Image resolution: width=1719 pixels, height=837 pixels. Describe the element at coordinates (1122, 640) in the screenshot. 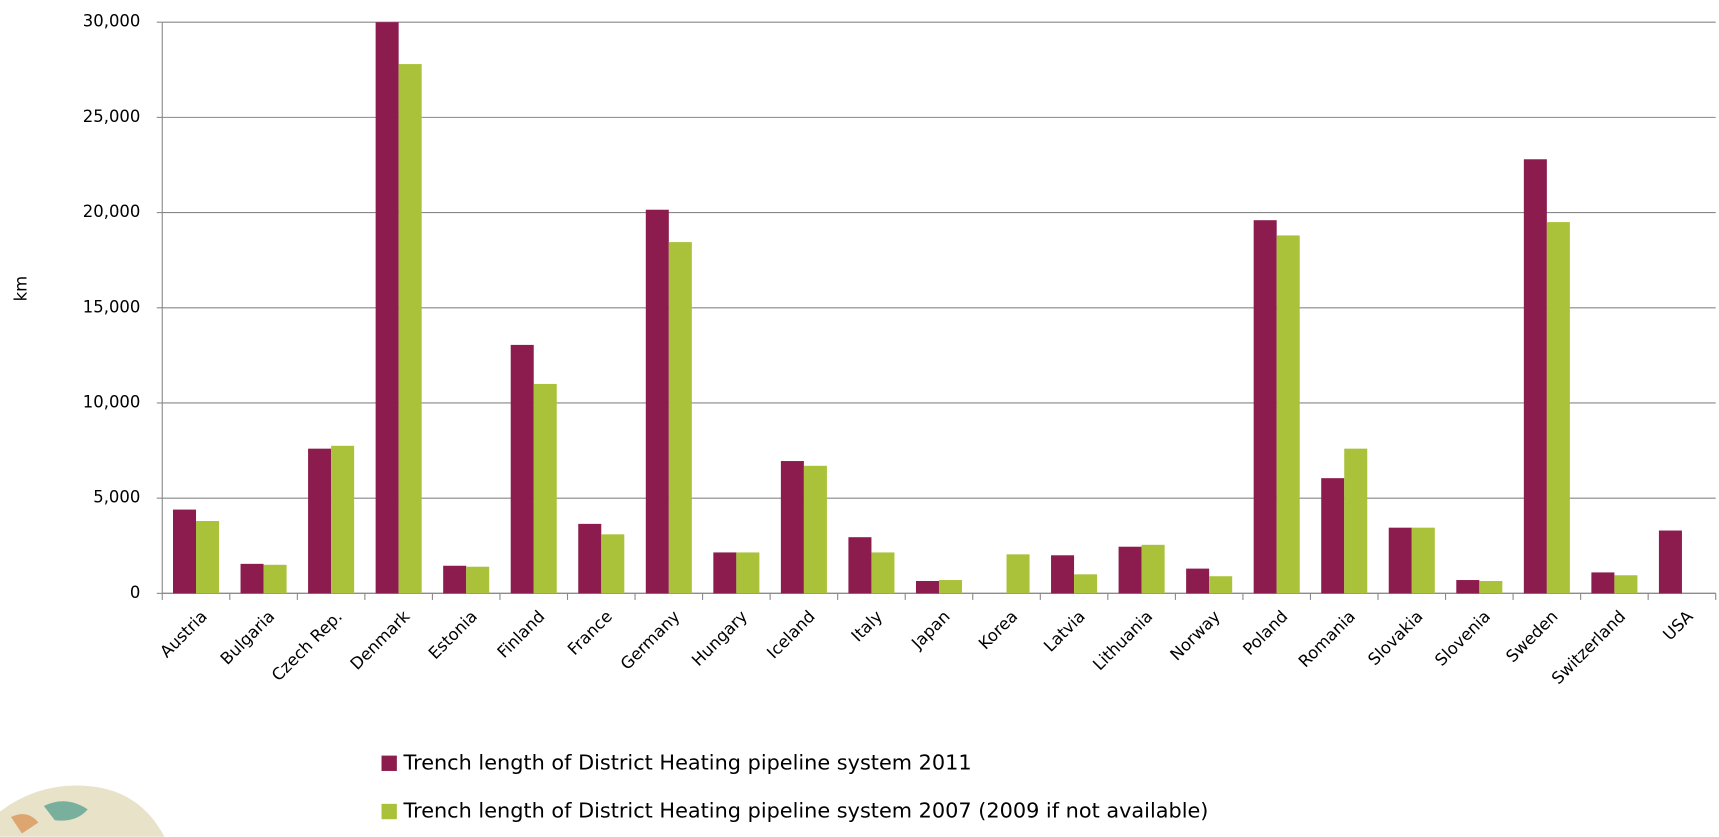

I see `x-tick-label: Lithuania` at that location.